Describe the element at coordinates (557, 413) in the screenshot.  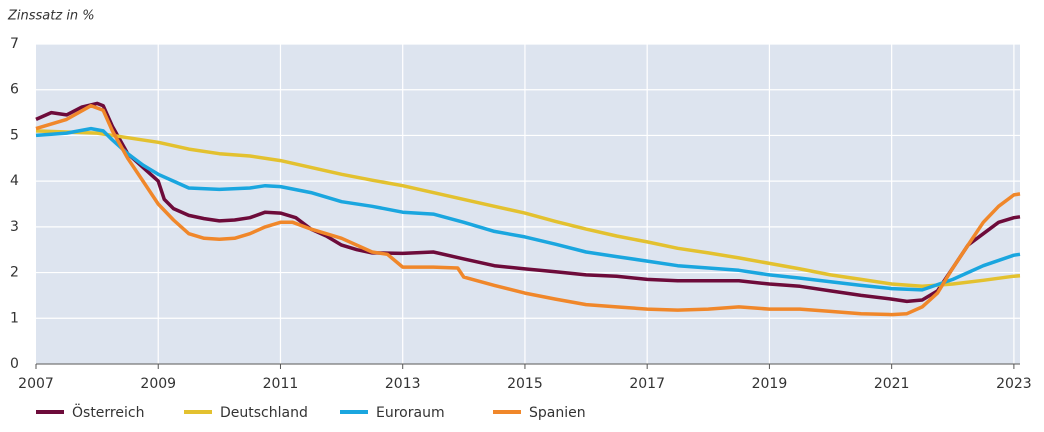
I see `legend-label: Spanien` at that location.